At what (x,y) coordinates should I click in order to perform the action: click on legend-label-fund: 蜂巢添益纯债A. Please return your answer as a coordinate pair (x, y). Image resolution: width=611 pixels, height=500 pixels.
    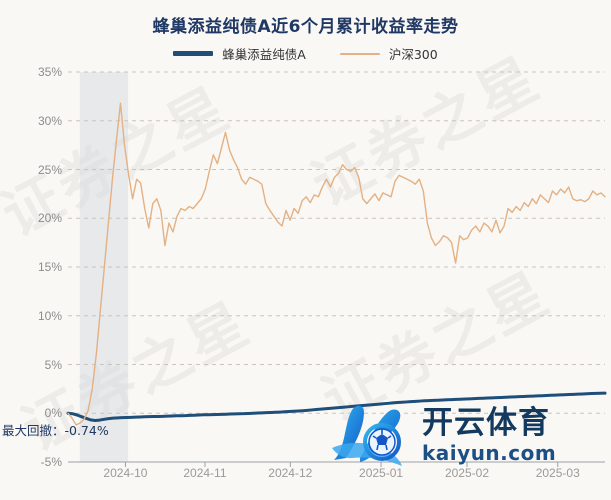
    Looking at the image, I should click on (264, 54).